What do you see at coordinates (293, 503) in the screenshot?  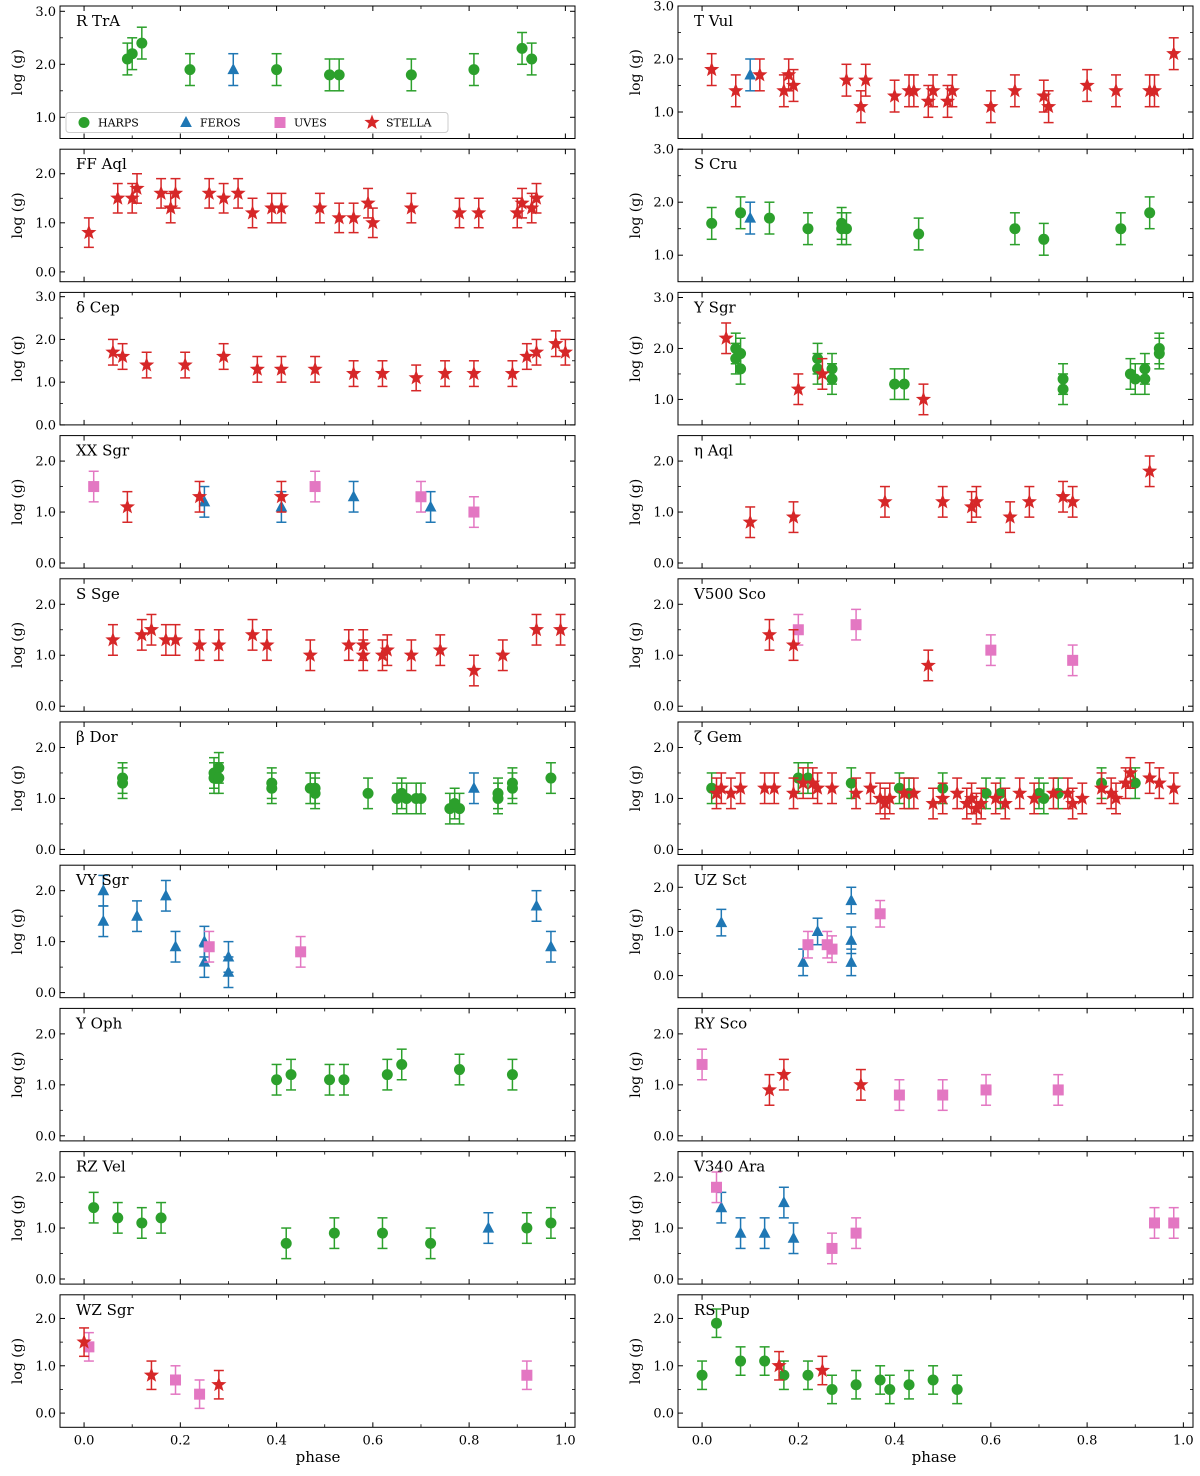 I see `panel-xx-sgr: 0.0 1.0 2.0 log (g) XX Sgr` at bounding box center [293, 503].